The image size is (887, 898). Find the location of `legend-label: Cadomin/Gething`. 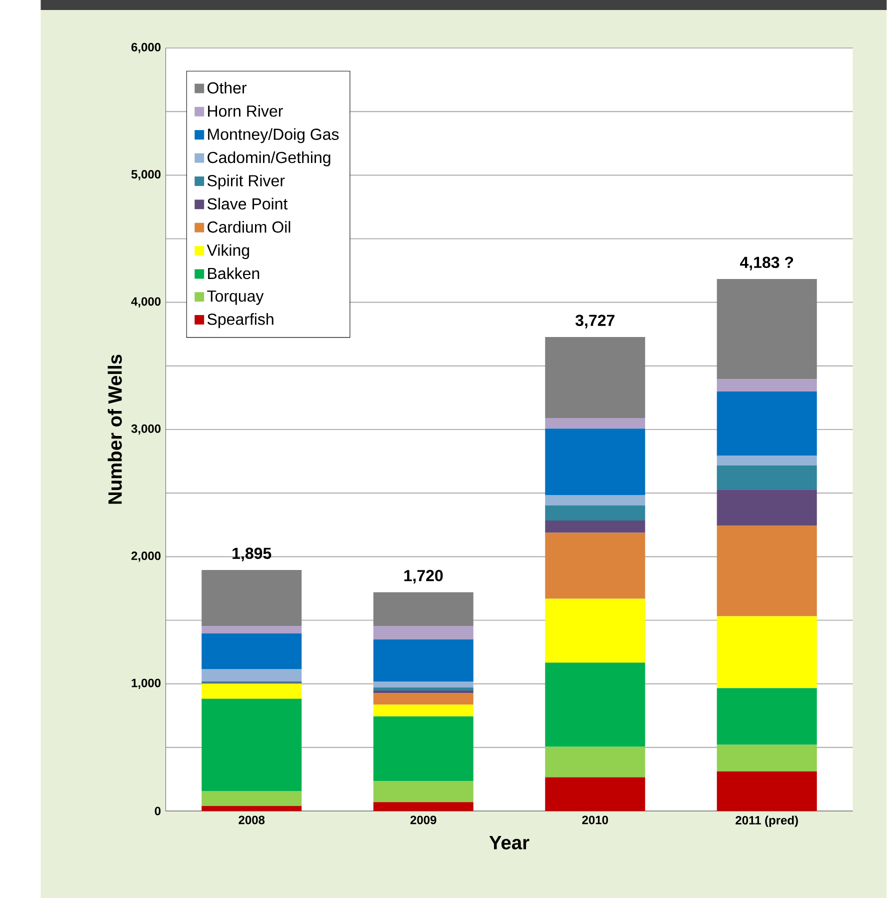

legend-label: Cadomin/Gething is located at coordinates (269, 158).